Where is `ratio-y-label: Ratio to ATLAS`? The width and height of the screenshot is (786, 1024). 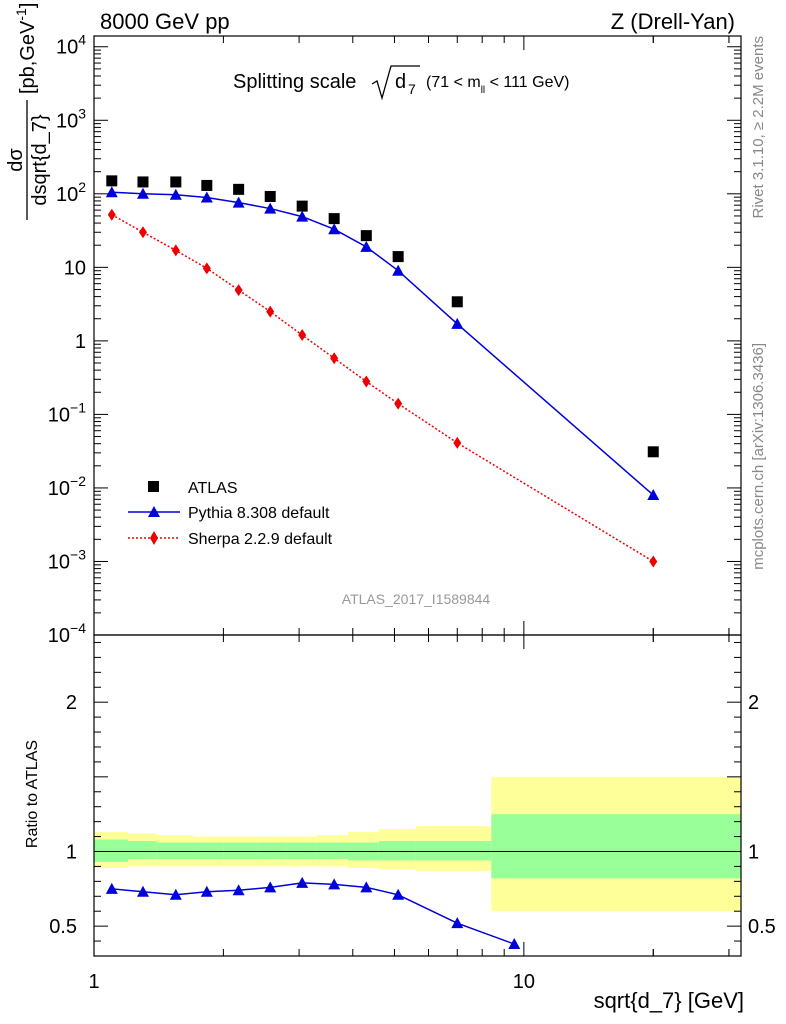
ratio-y-label: Ratio to ATLAS is located at coordinates (32, 794).